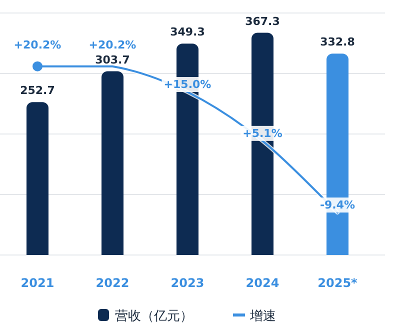 The width and height of the screenshot is (394, 336). Describe the element at coordinates (187, 32) in the screenshot. I see `data-label: 349.3` at that location.